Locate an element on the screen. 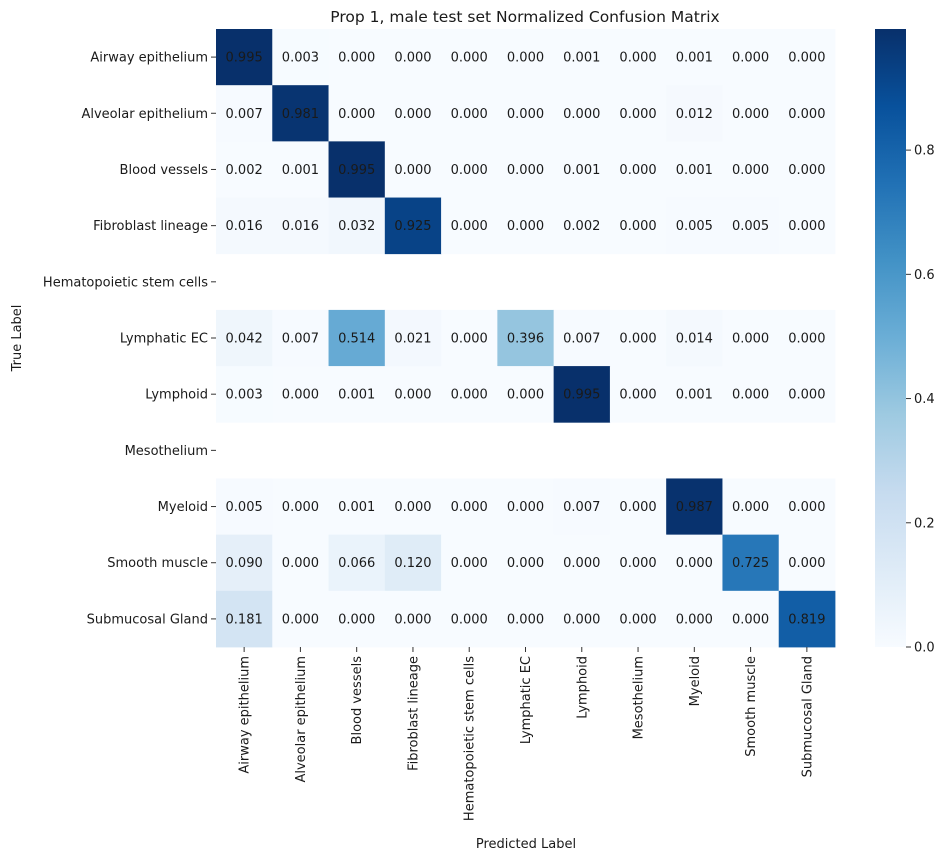  cell-value-label: 0.003 is located at coordinates (244, 395).